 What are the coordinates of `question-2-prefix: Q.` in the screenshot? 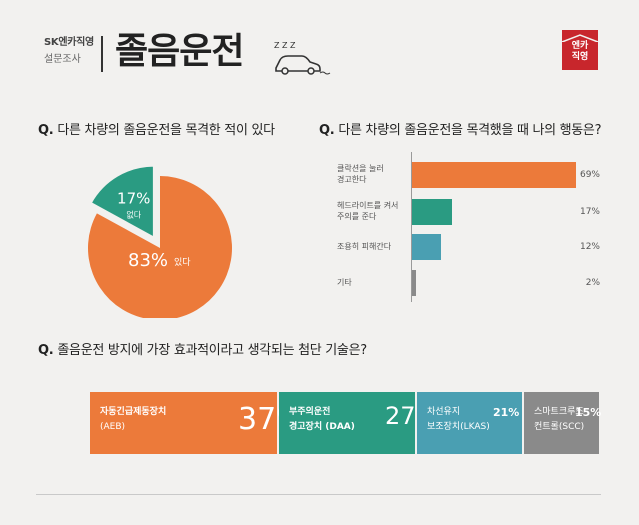 It's located at (327, 130).